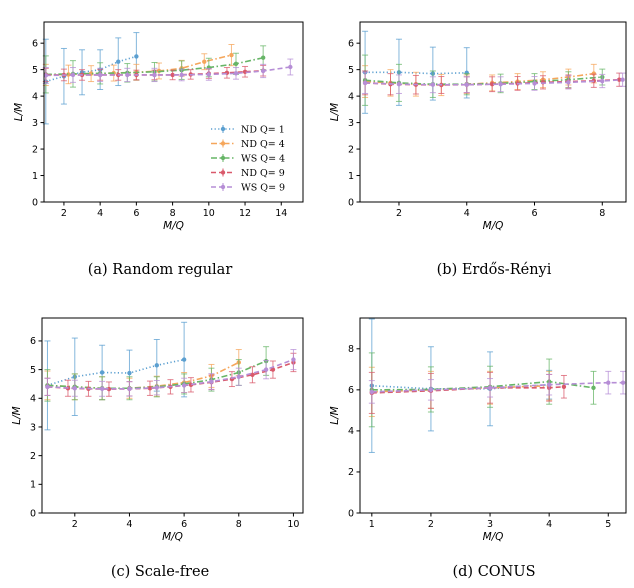  What do you see at coordinates (608, 524) in the screenshot?
I see `x-tick-label: 5` at bounding box center [608, 524].